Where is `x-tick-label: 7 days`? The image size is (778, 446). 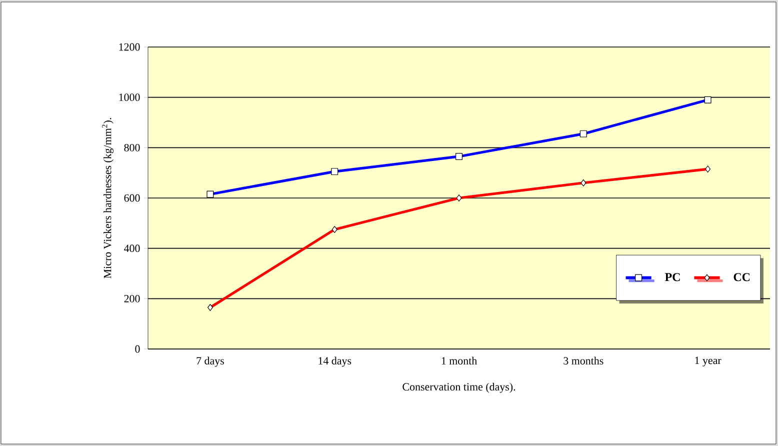 x-tick-label: 7 days is located at coordinates (210, 361).